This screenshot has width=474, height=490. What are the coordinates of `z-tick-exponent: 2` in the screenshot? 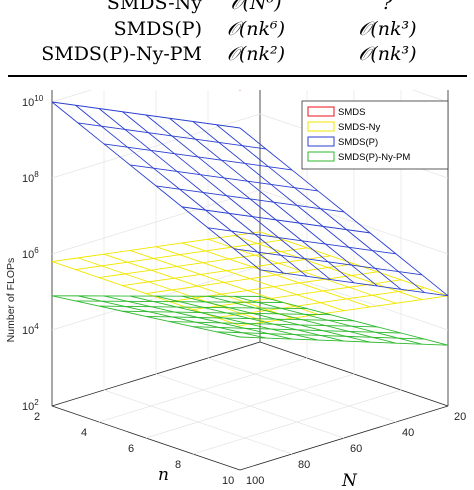 It's located at (36, 402).